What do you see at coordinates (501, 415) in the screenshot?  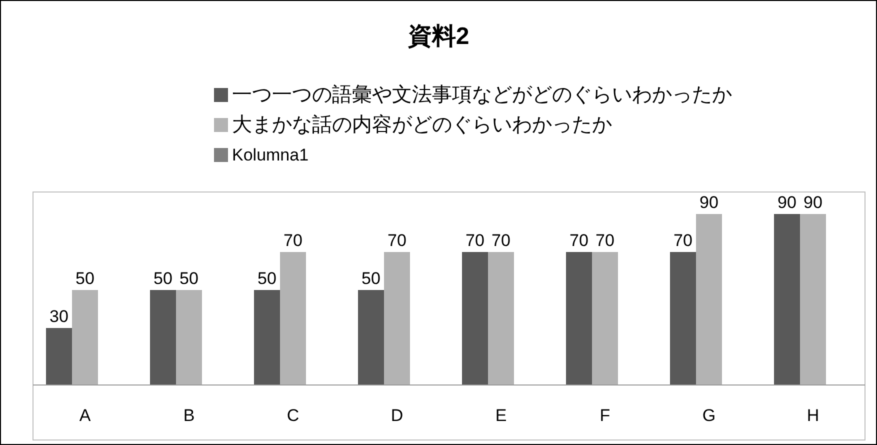 I see `x-tick-label: E` at bounding box center [501, 415].